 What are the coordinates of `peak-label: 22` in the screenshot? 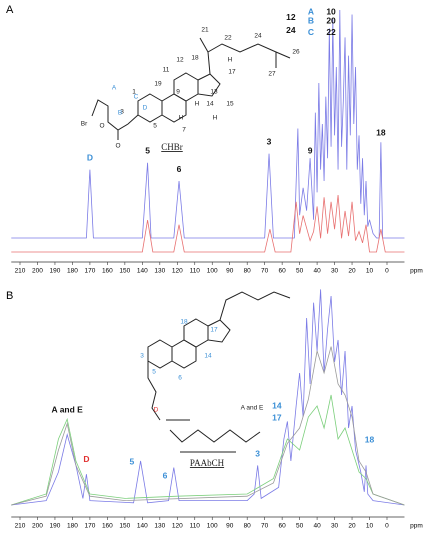 It's located at (331, 32).